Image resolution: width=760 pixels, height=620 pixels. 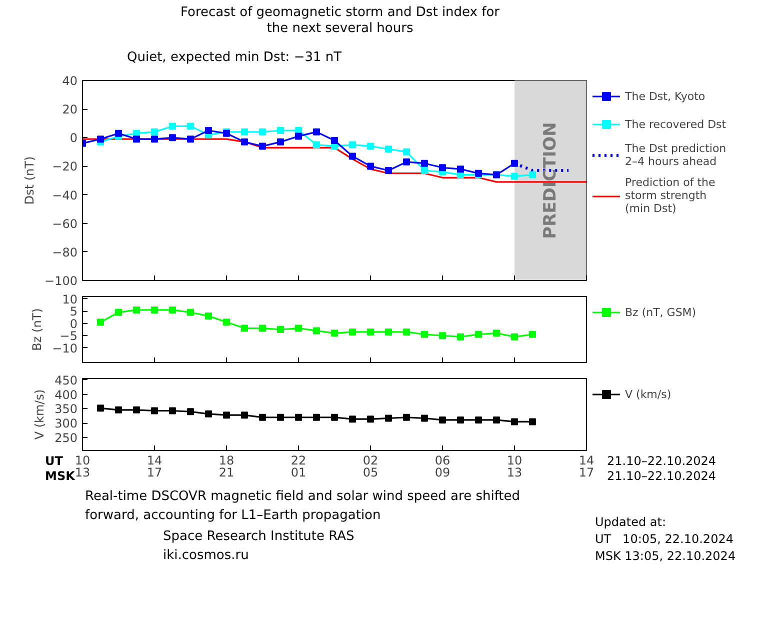 I want to click on legend-label: The Dst prediction 2–4 hours ahead, so click(x=676, y=155).